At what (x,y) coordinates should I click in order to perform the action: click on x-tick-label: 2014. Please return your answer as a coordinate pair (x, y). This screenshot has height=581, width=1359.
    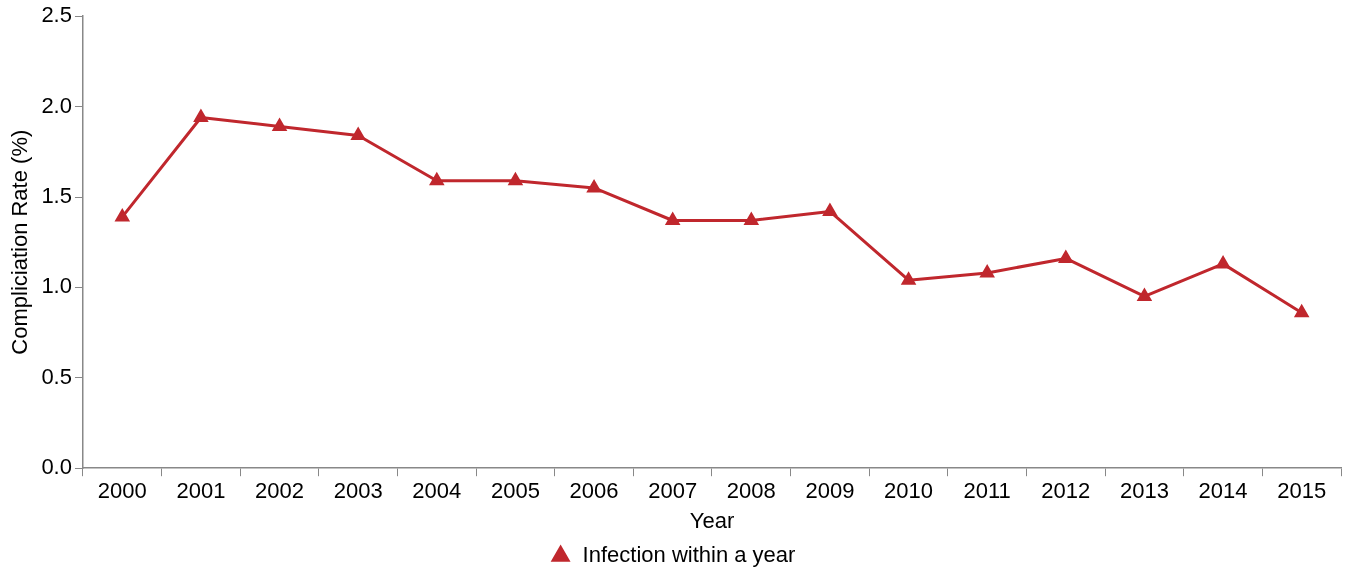
    Looking at the image, I should click on (1223, 491).